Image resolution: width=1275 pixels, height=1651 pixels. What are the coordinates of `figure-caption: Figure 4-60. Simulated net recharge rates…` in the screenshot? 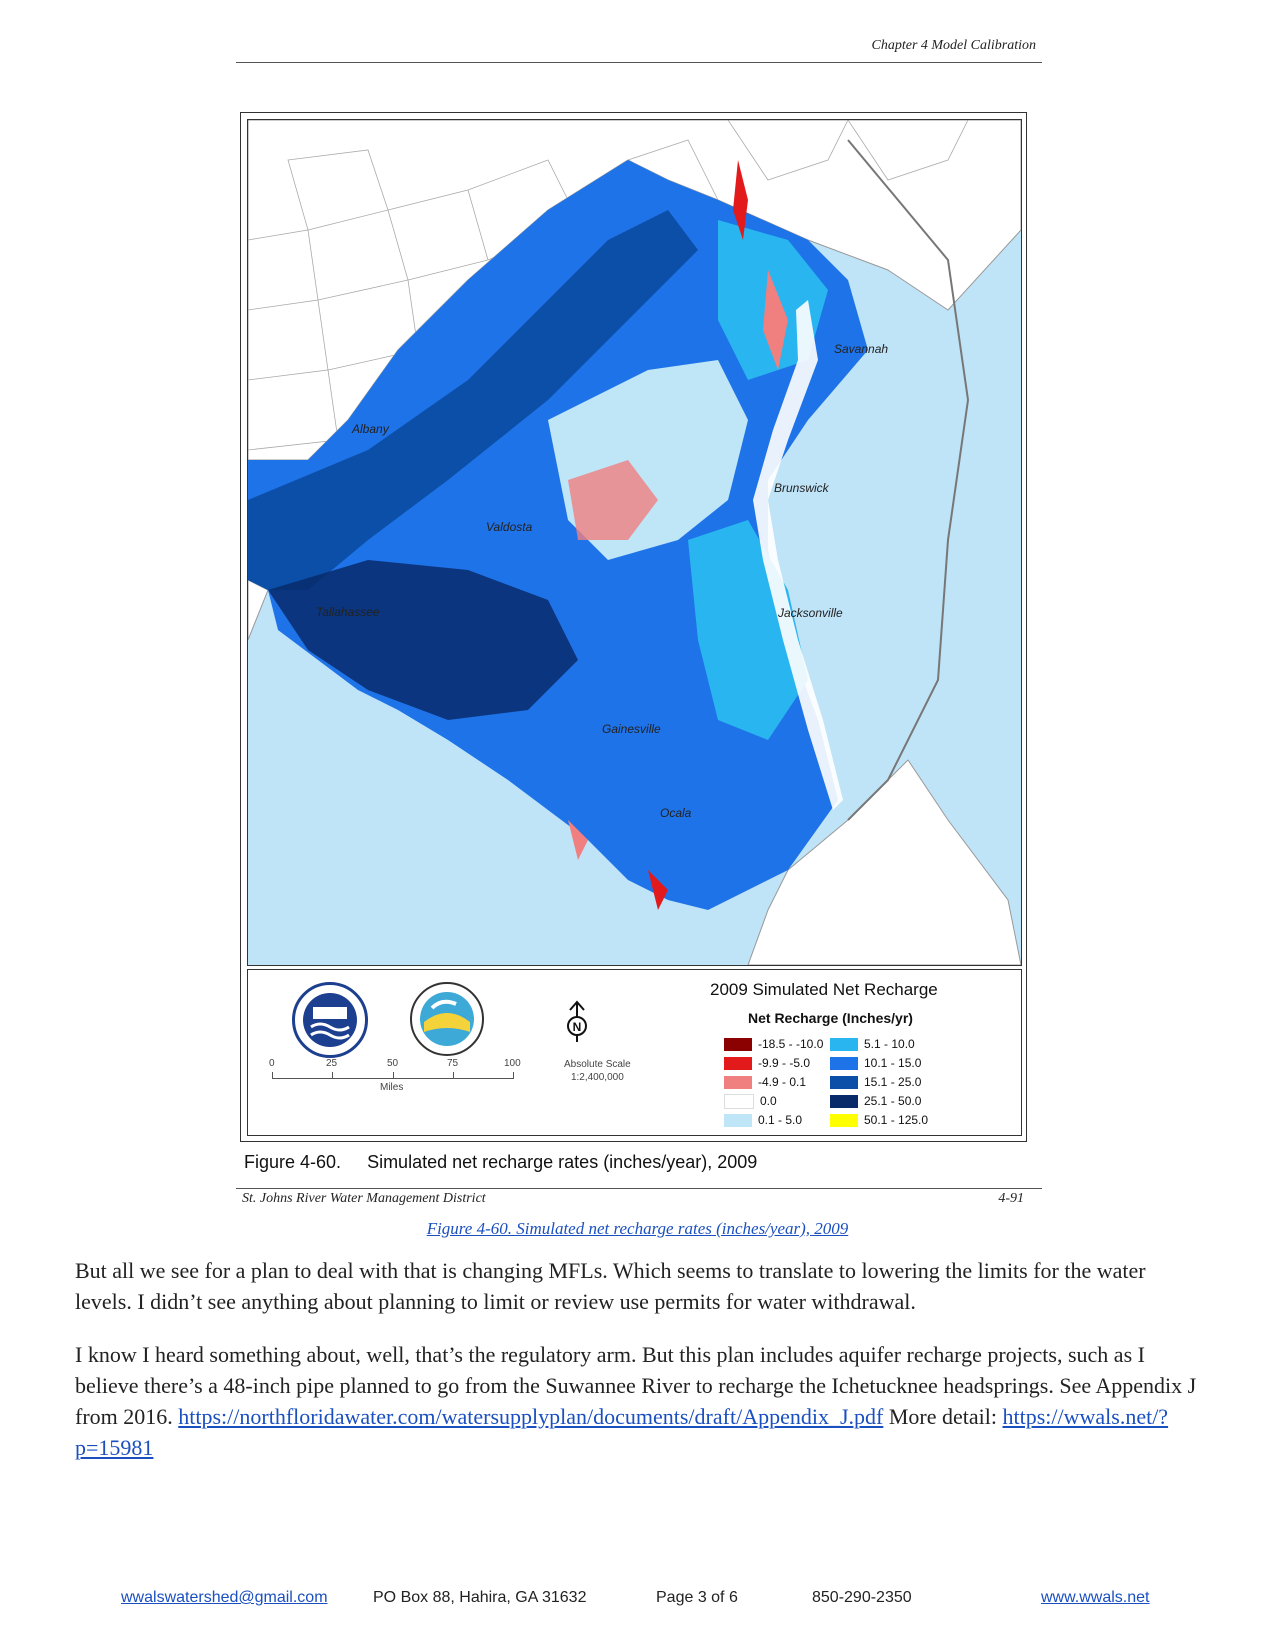 It's located at (500, 1162).